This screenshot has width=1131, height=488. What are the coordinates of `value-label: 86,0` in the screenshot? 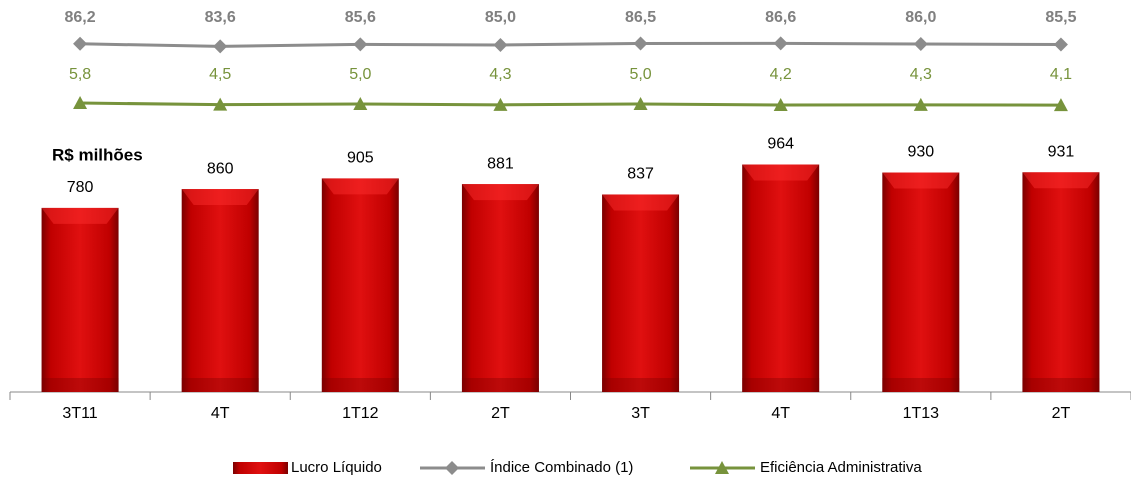 It's located at (920, 17).